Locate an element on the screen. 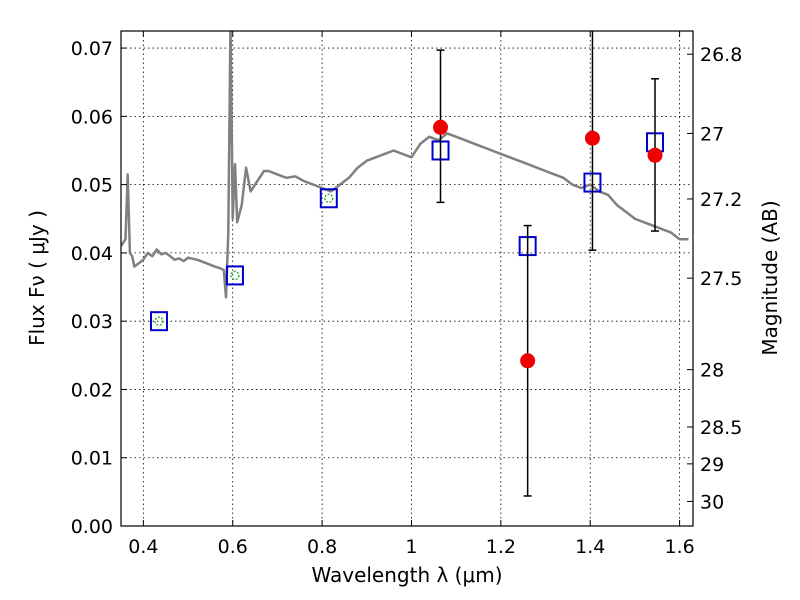 This screenshot has width=800, height=600. y2-tick-label: 27.2 is located at coordinates (721, 200).